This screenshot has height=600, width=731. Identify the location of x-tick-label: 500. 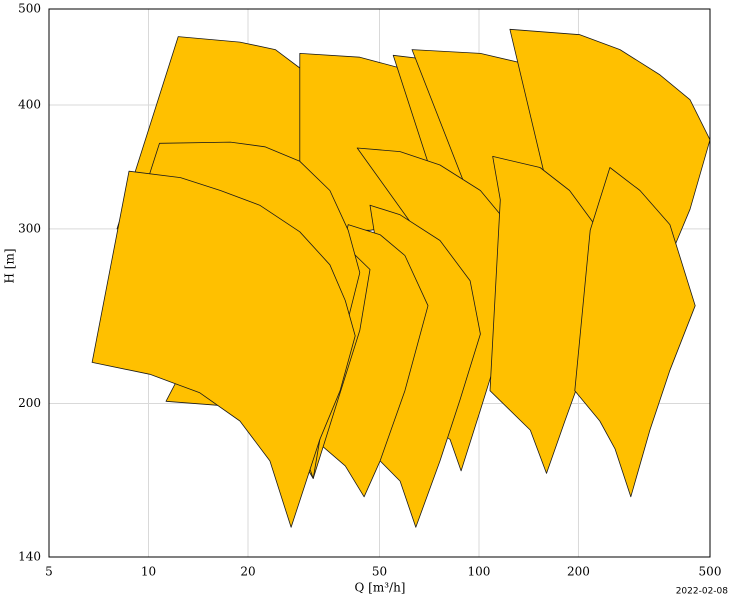
(710, 572).